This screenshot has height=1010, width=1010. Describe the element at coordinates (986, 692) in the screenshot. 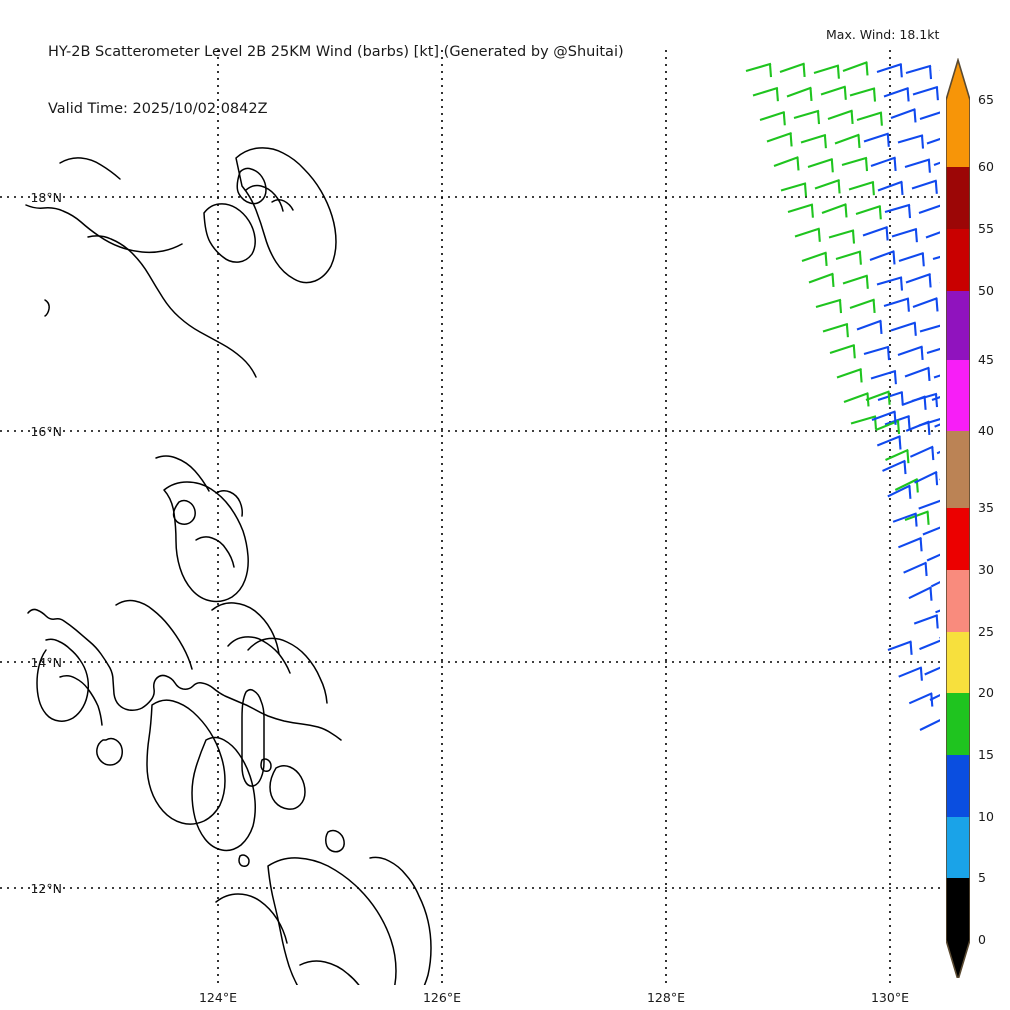

I see `colorbar-tick-20: 20` at that location.